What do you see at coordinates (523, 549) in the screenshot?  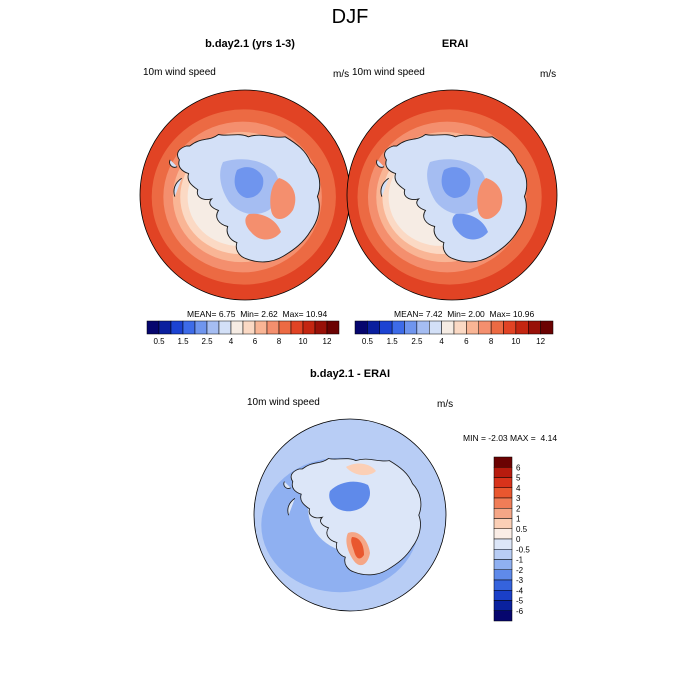 I see `colorbar-tick-label: -0.5` at bounding box center [523, 549].